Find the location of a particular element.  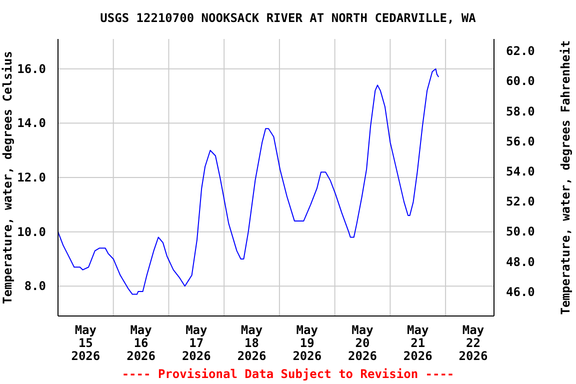

y2-tick-label: 62.0 is located at coordinates (520, 51).